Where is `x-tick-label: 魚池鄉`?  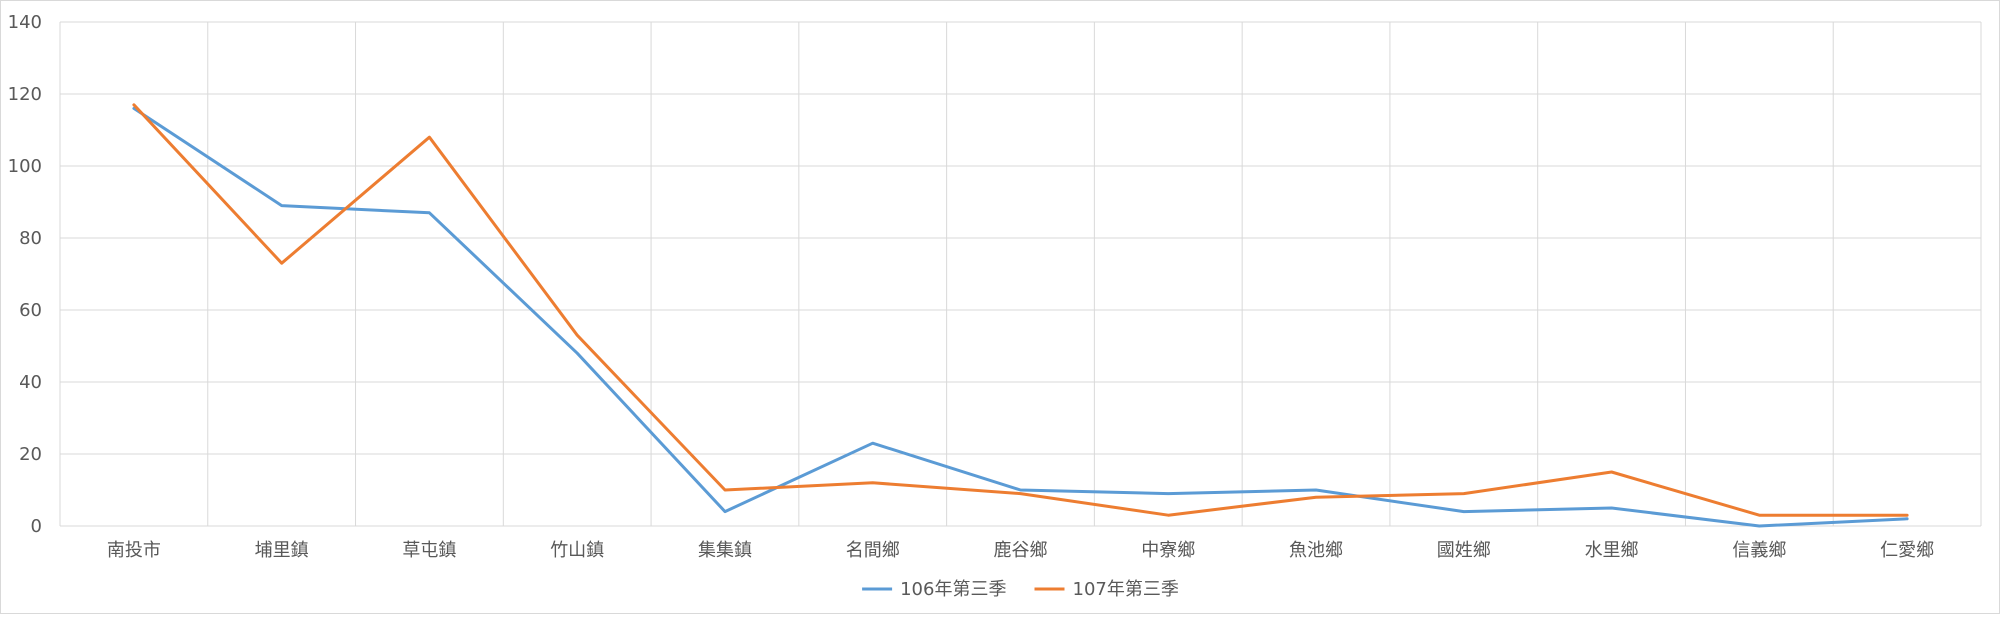
x-tick-label: 魚池鄉 is located at coordinates (1316, 550).